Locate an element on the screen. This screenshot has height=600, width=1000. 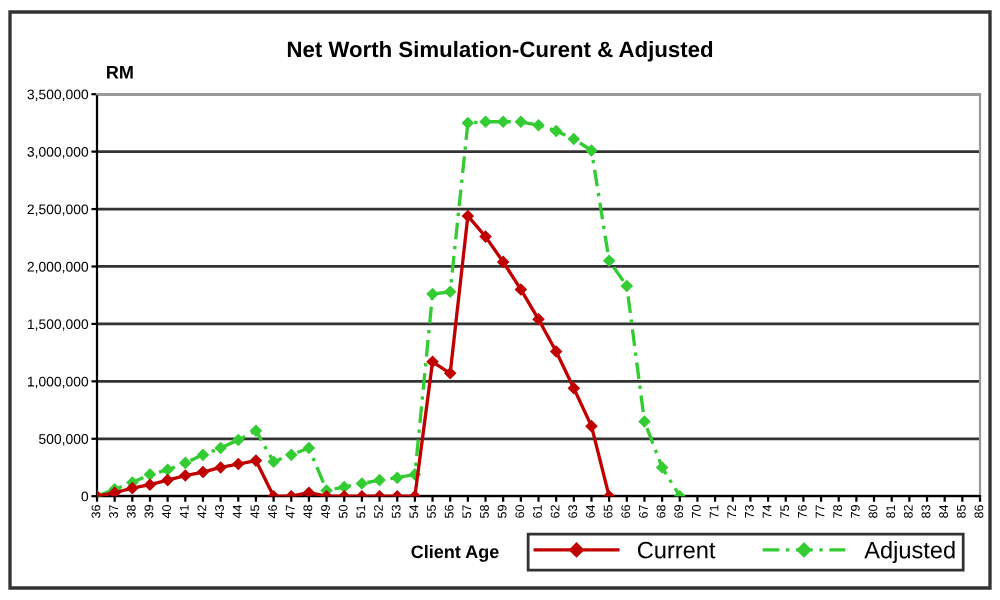
y-axis-title: RM is located at coordinates (120, 72).